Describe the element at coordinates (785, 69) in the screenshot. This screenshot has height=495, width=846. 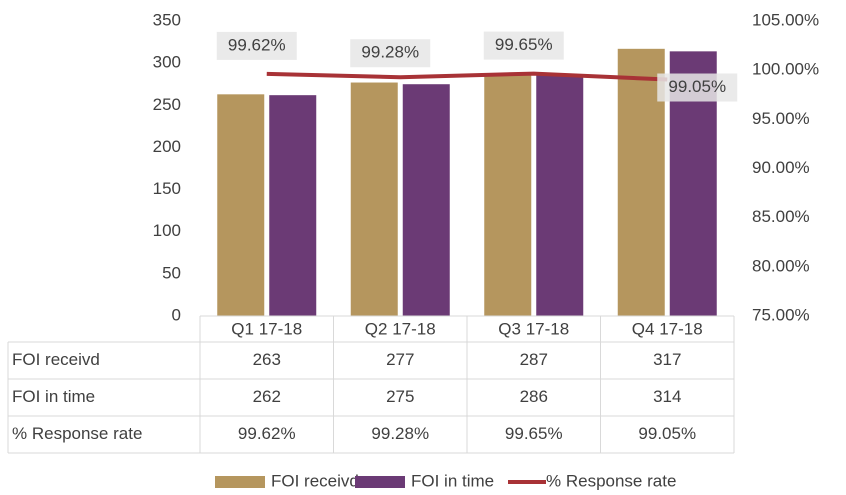
I see `y2-tick-label: 100.00%` at that location.